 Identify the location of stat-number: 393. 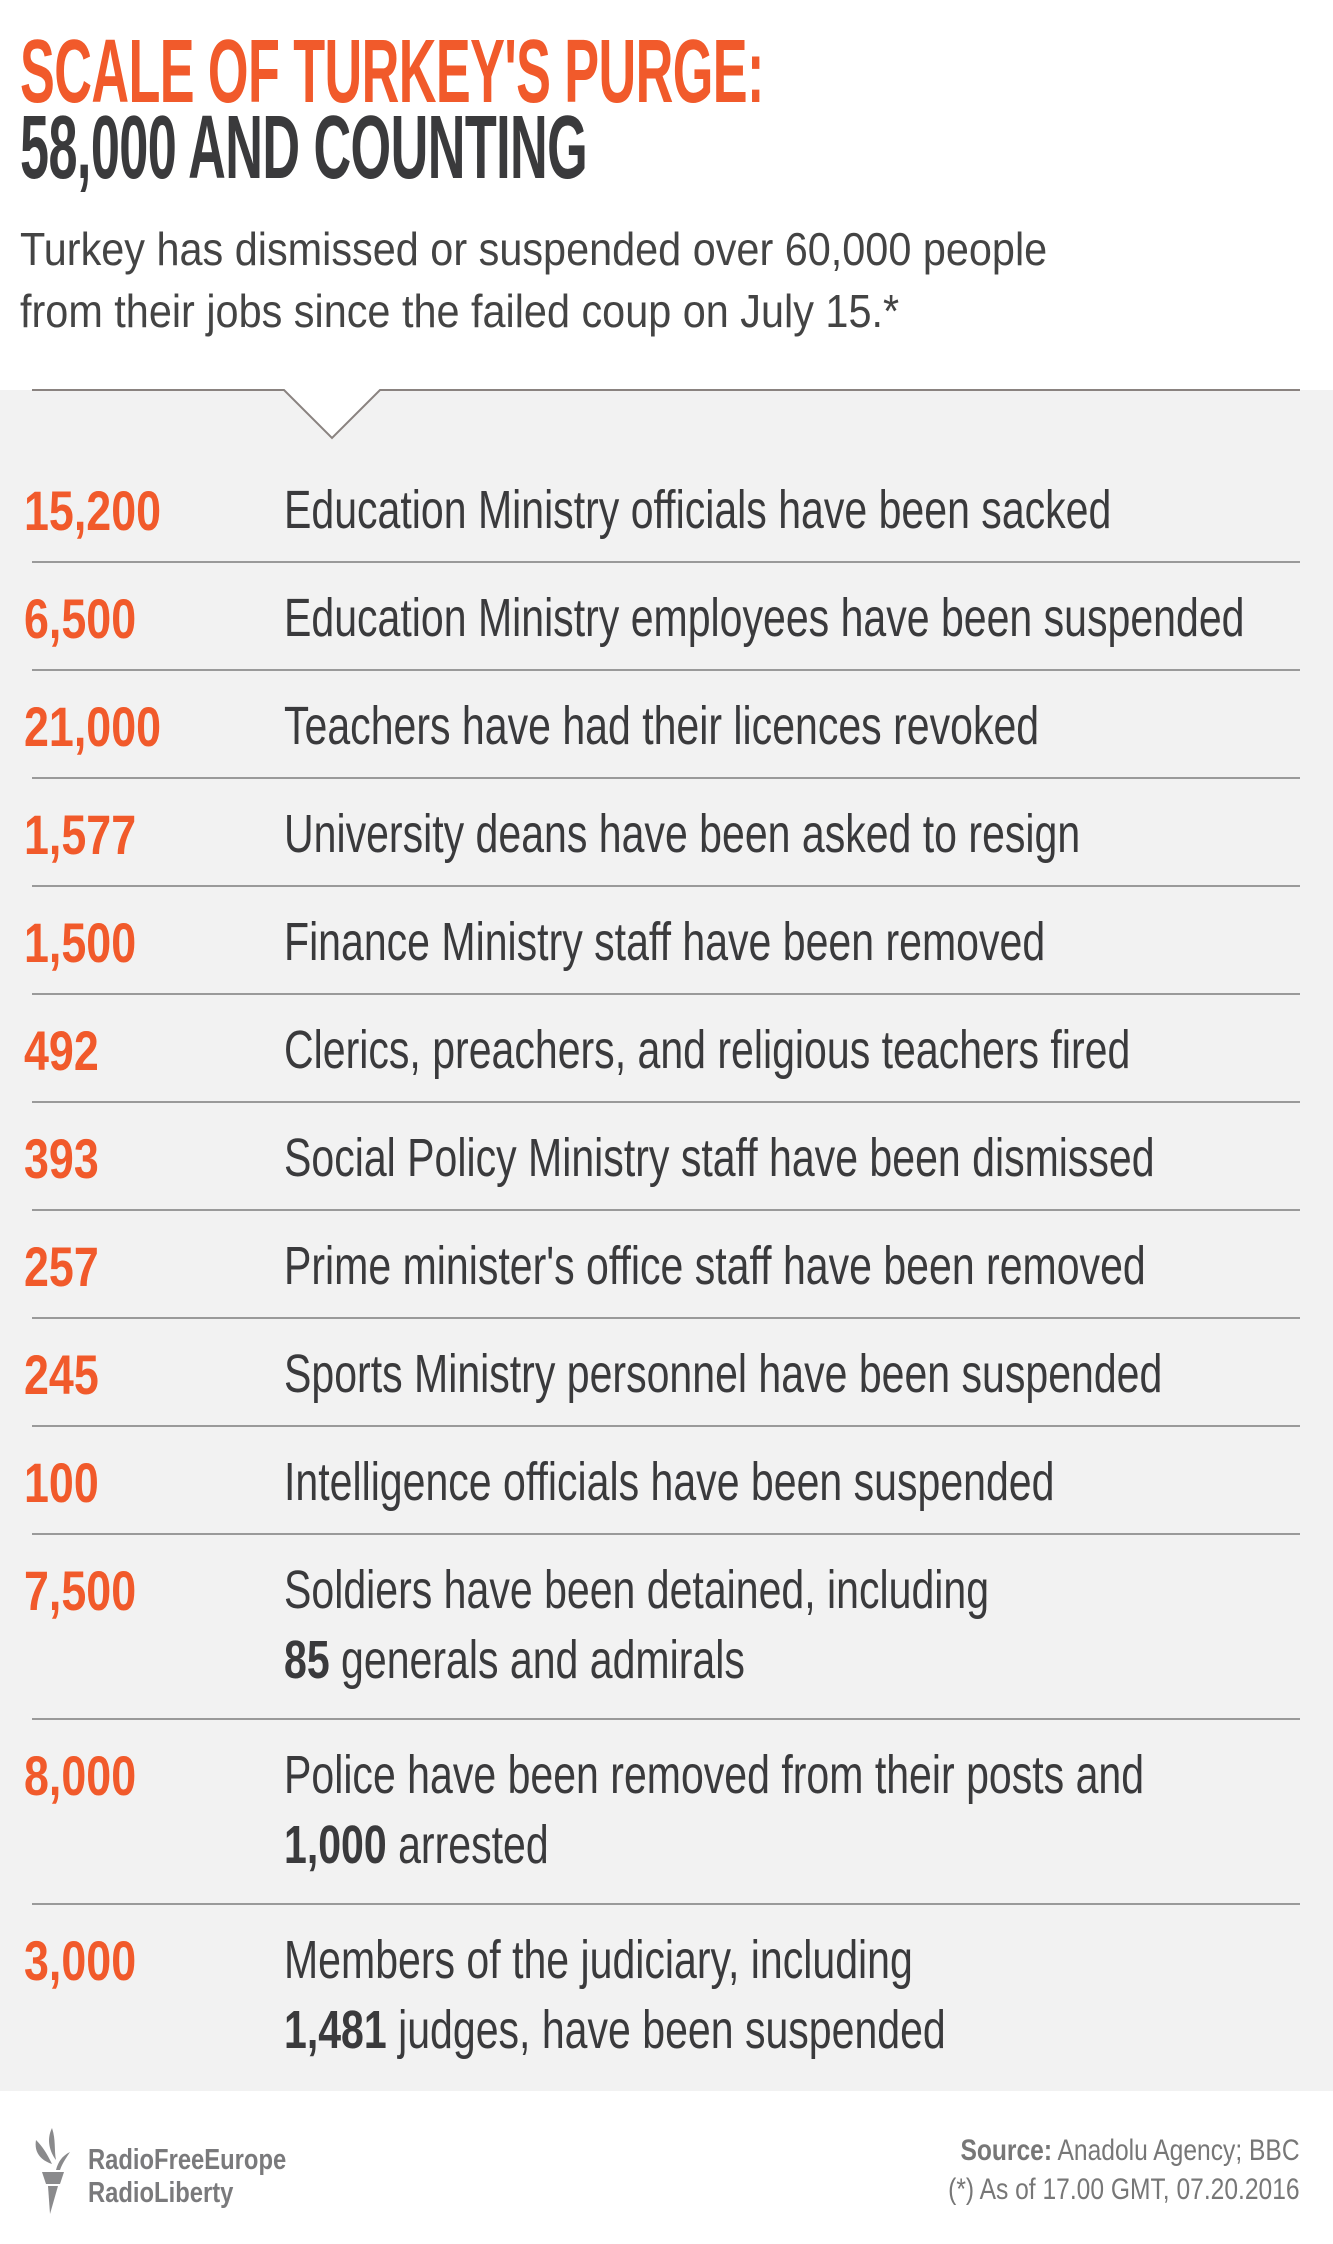
(70, 1159).